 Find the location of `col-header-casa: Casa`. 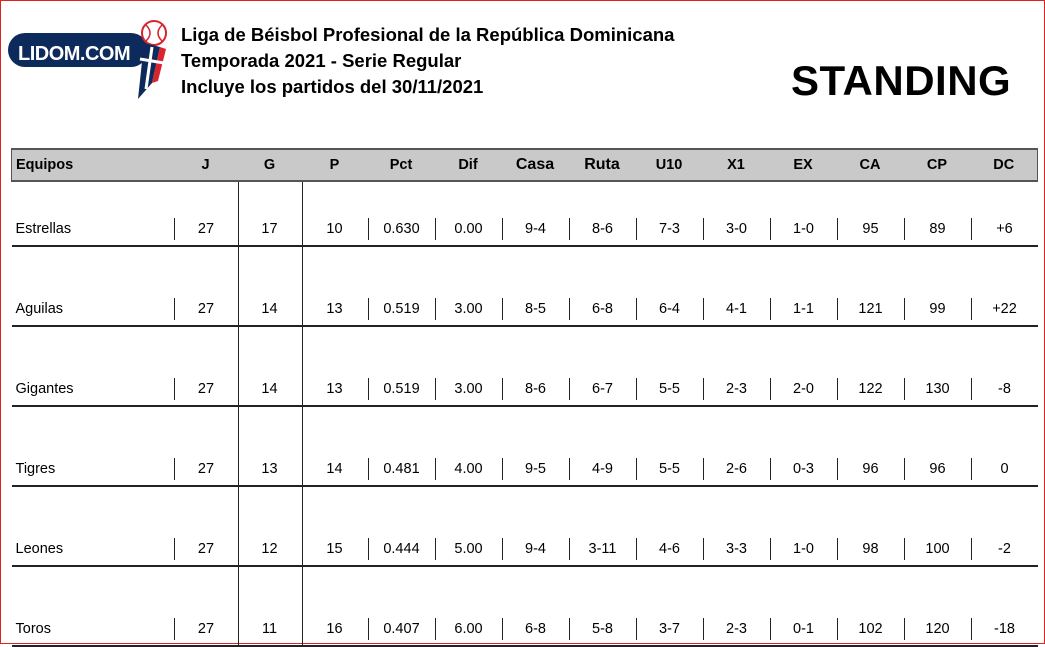

col-header-casa: Casa is located at coordinates (535, 165).